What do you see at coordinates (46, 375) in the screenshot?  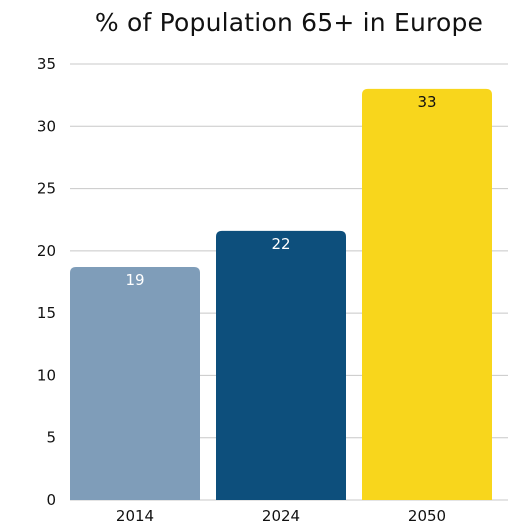 I see `y-tick-label: 10` at bounding box center [46, 375].